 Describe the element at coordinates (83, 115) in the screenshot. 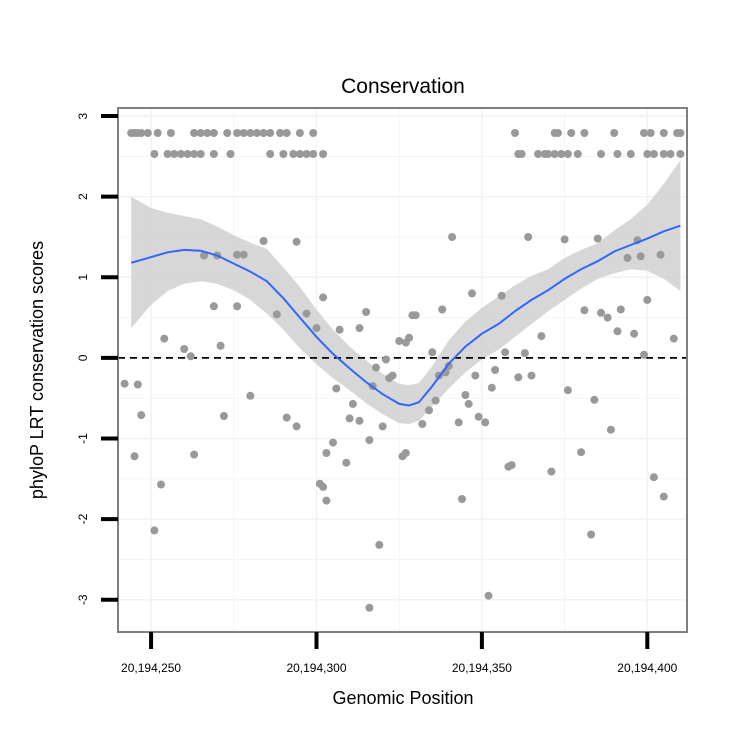

I see `y-tick-label: 3` at that location.